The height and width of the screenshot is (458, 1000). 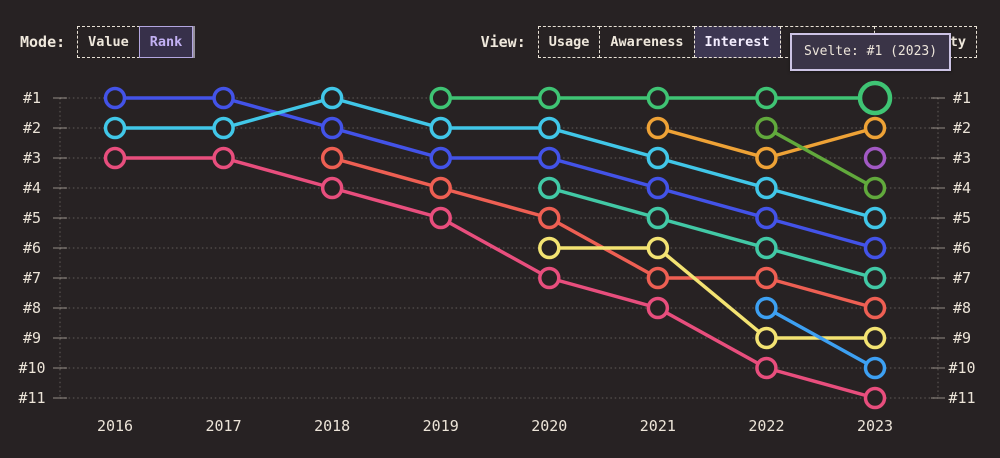 I want to click on rank-label-right: #4, so click(x=962, y=188).